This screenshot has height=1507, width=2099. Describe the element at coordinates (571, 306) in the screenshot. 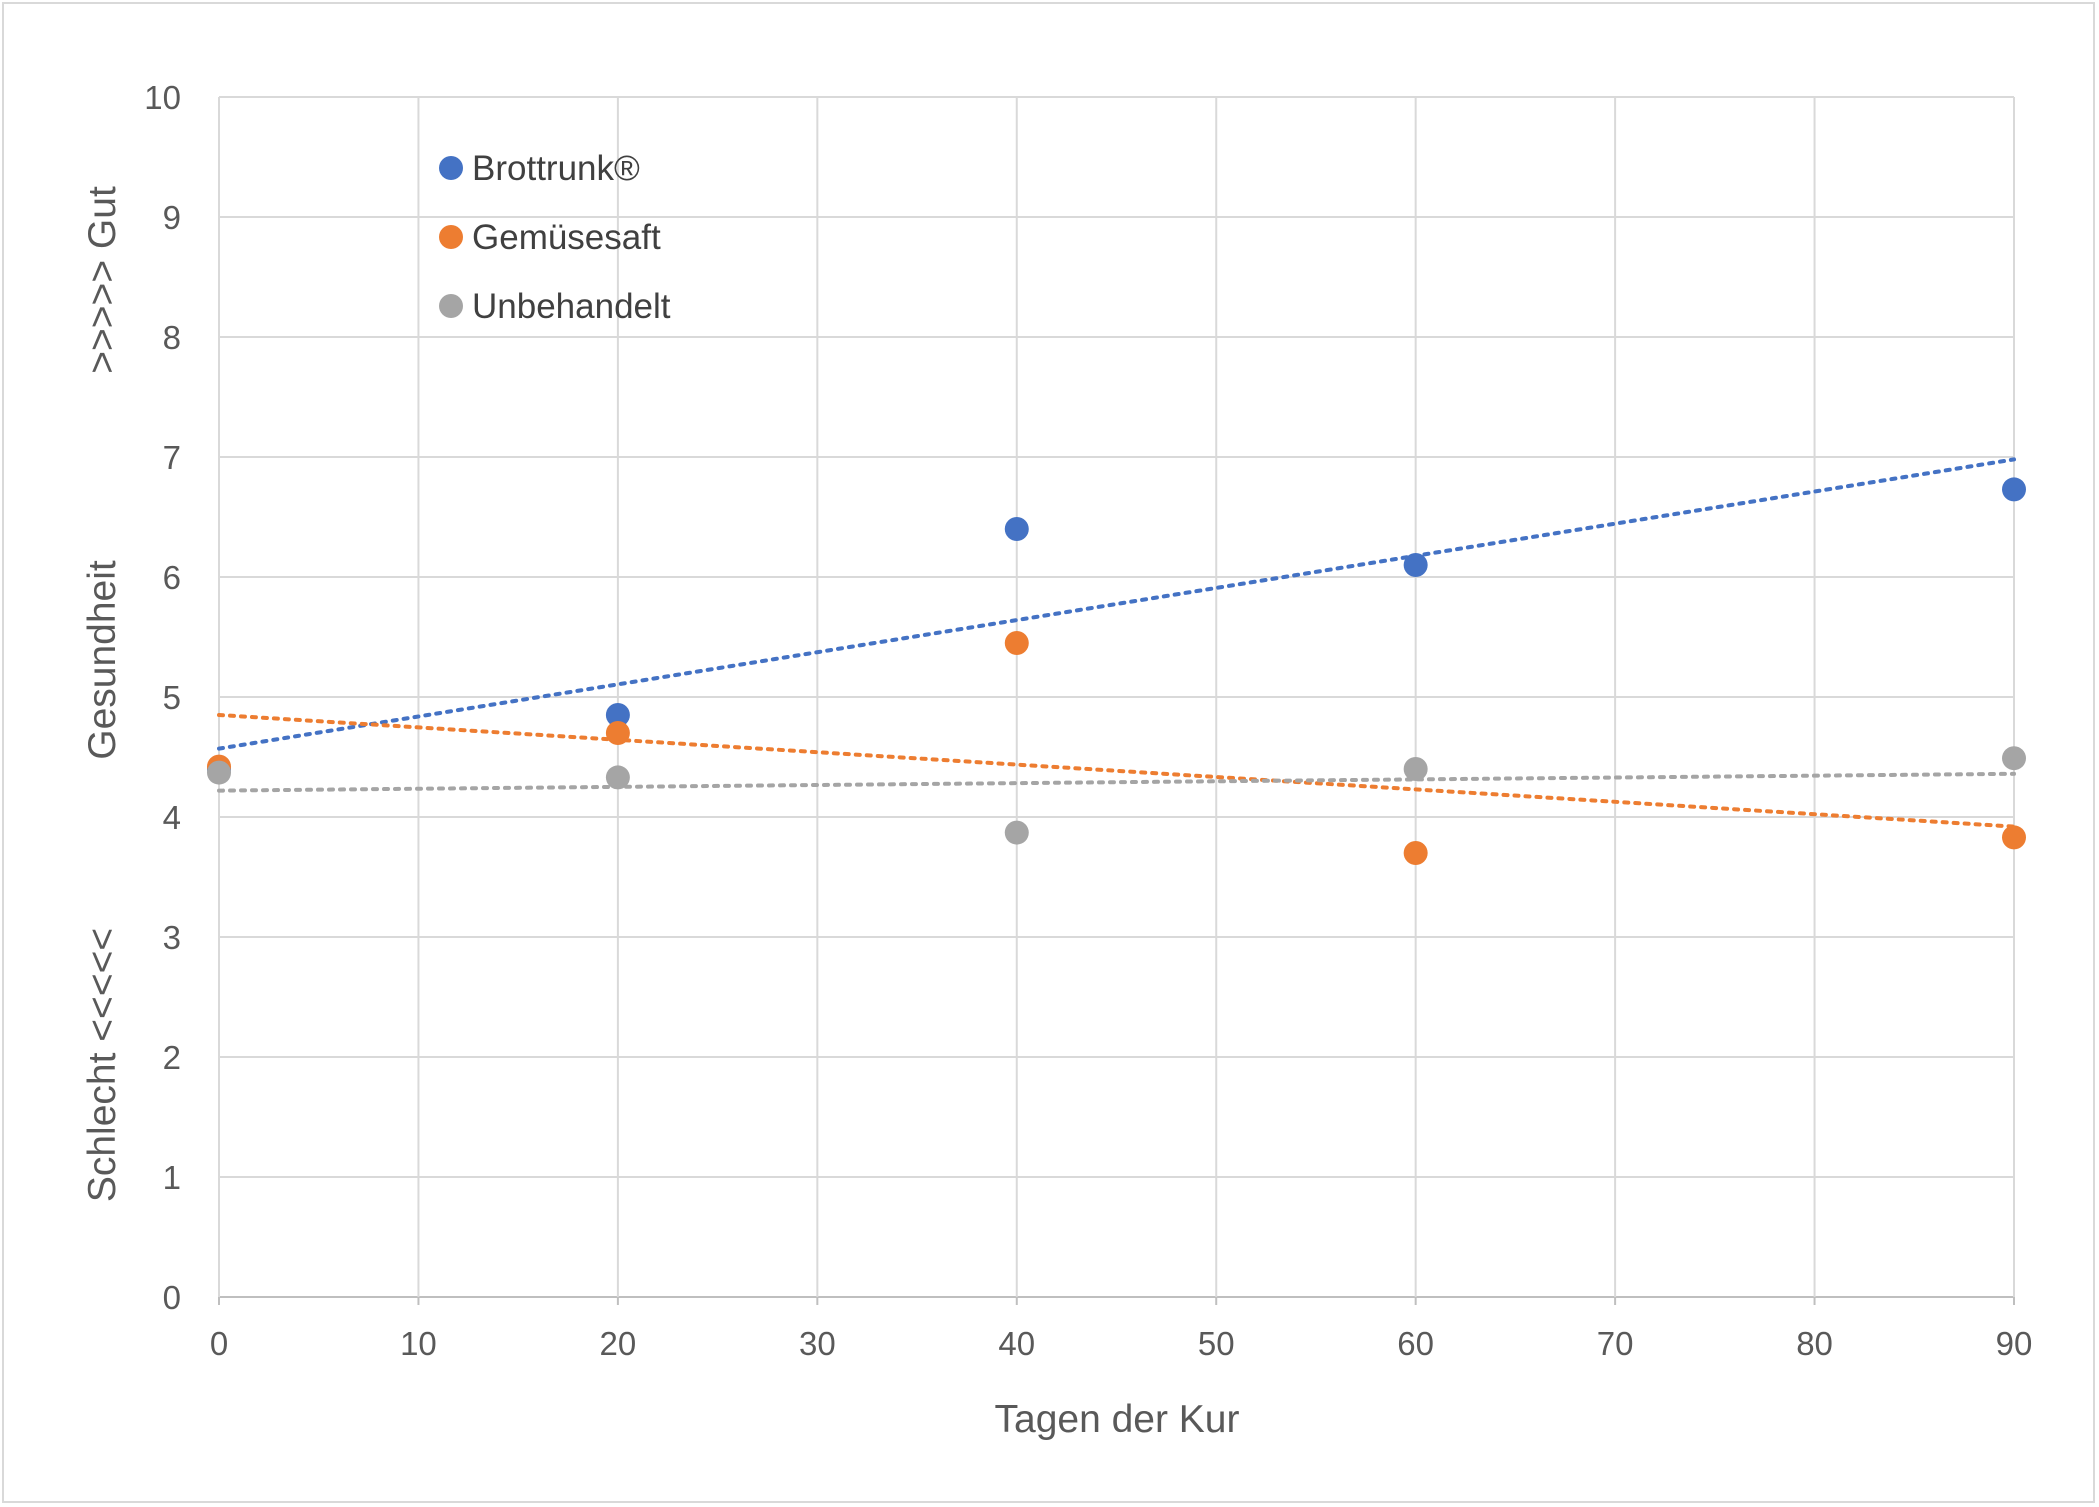

I see `legend-label: Unbehandelt` at that location.